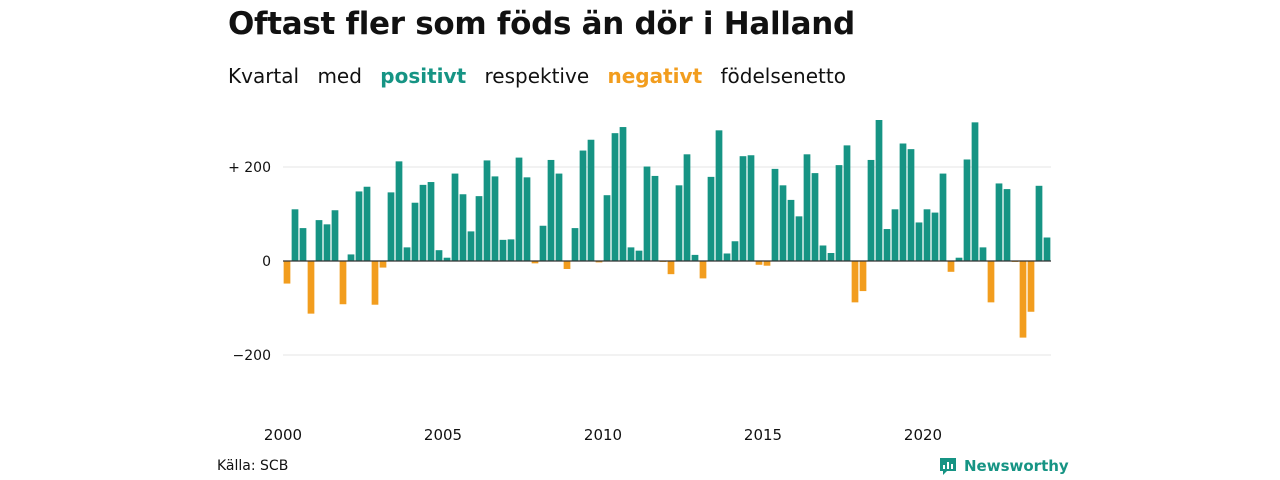 This screenshot has width=1280, height=480. What do you see at coordinates (655, 76) in the screenshot?
I see `legend-negative: negativt` at bounding box center [655, 76].